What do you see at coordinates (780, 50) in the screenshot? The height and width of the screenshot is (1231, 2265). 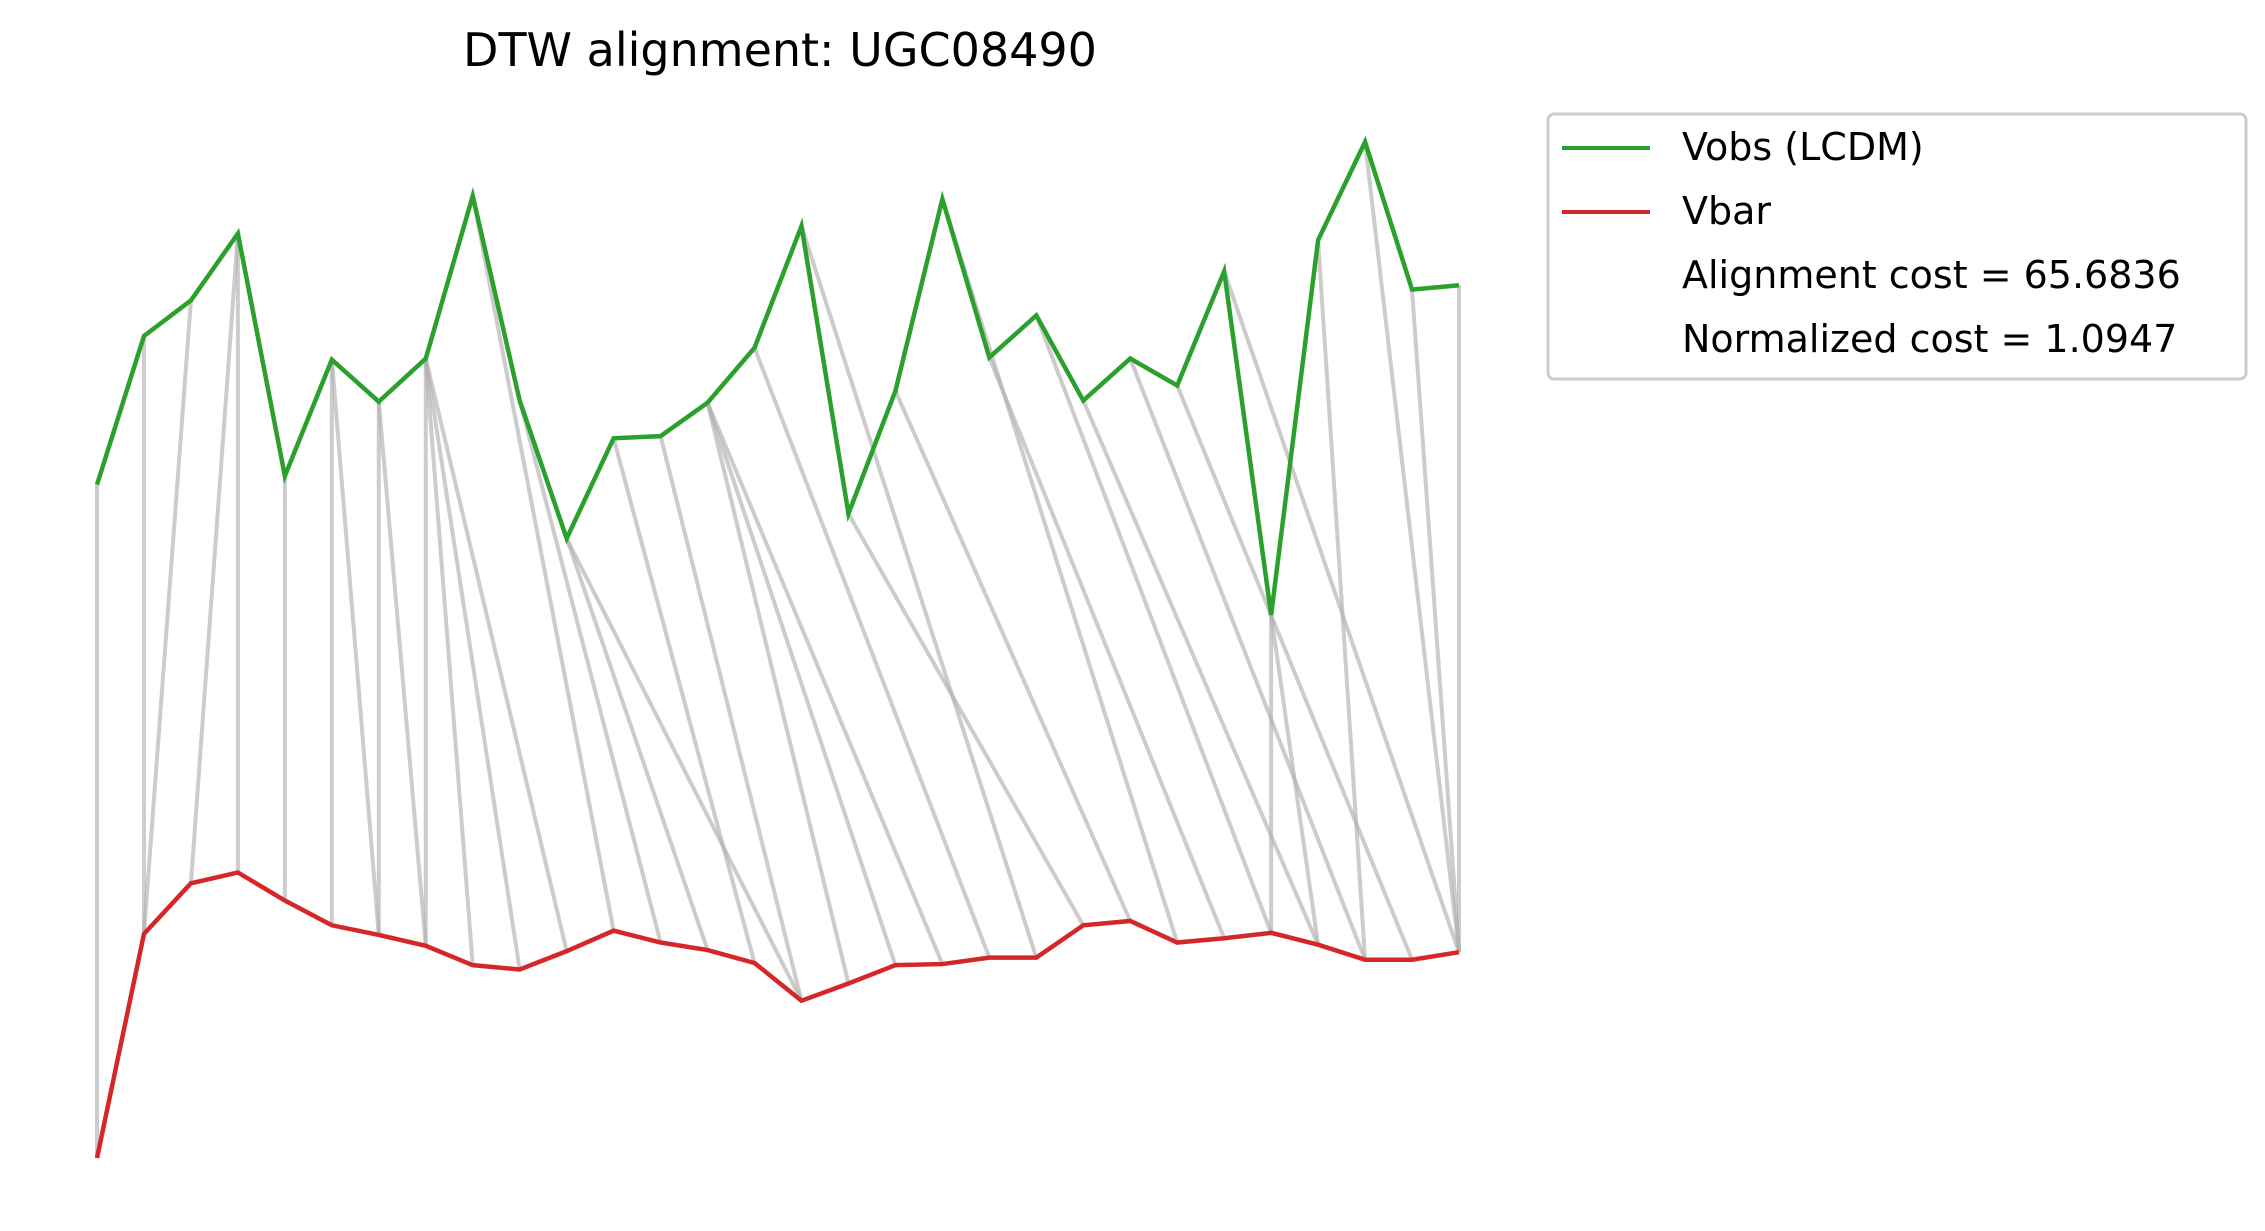 I see `chart-title: DTW alignment: UGC08490` at bounding box center [780, 50].